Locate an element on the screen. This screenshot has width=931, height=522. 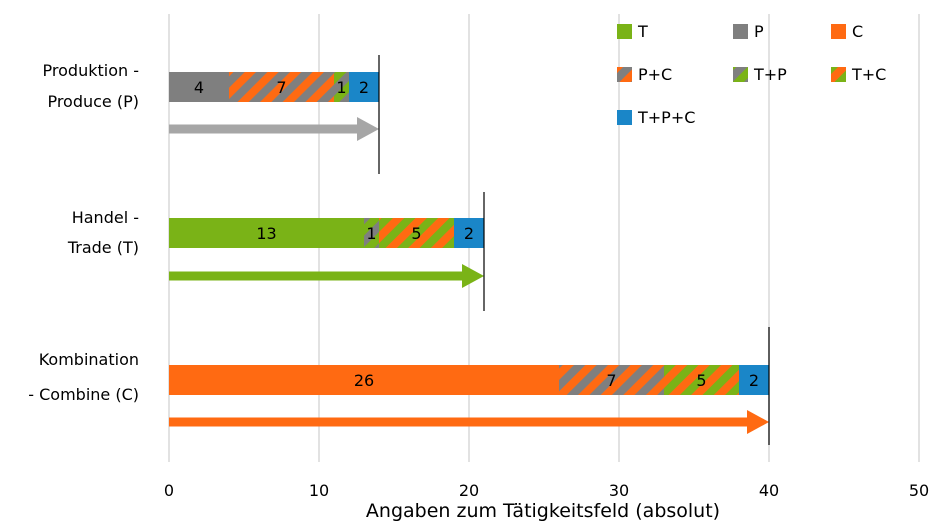
legend-label: T+P is located at coordinates (770, 74).